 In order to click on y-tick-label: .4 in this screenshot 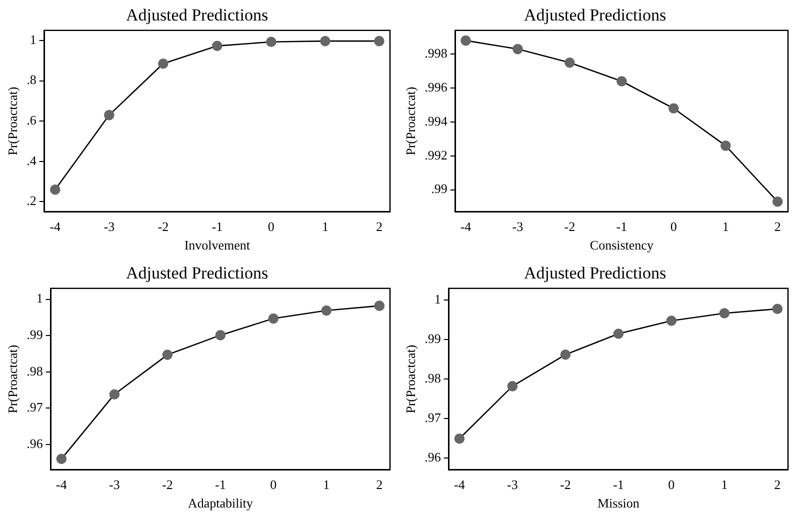, I will do `click(31, 160)`.